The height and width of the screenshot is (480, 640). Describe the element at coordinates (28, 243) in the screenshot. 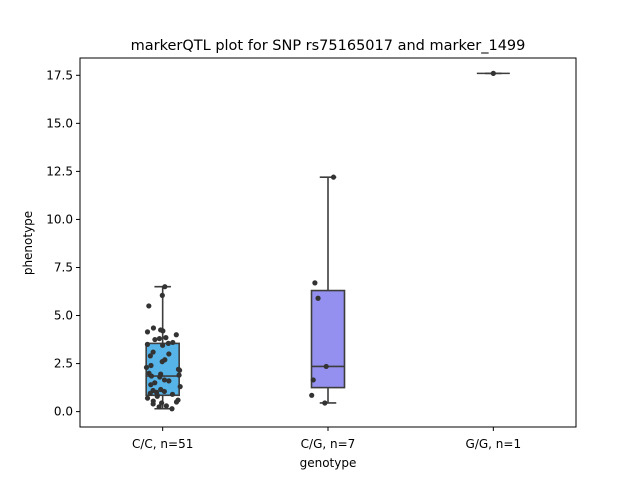

I see `y-axis-label: phenotype` at that location.